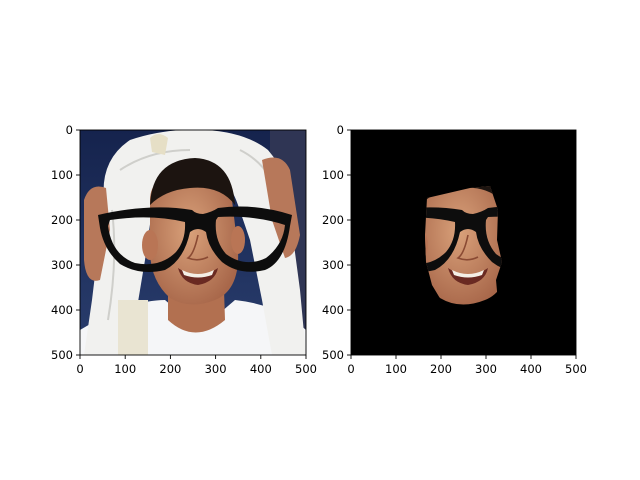  Describe the element at coordinates (170, 369) in the screenshot. I see `left-x-tick-label: 200` at that location.